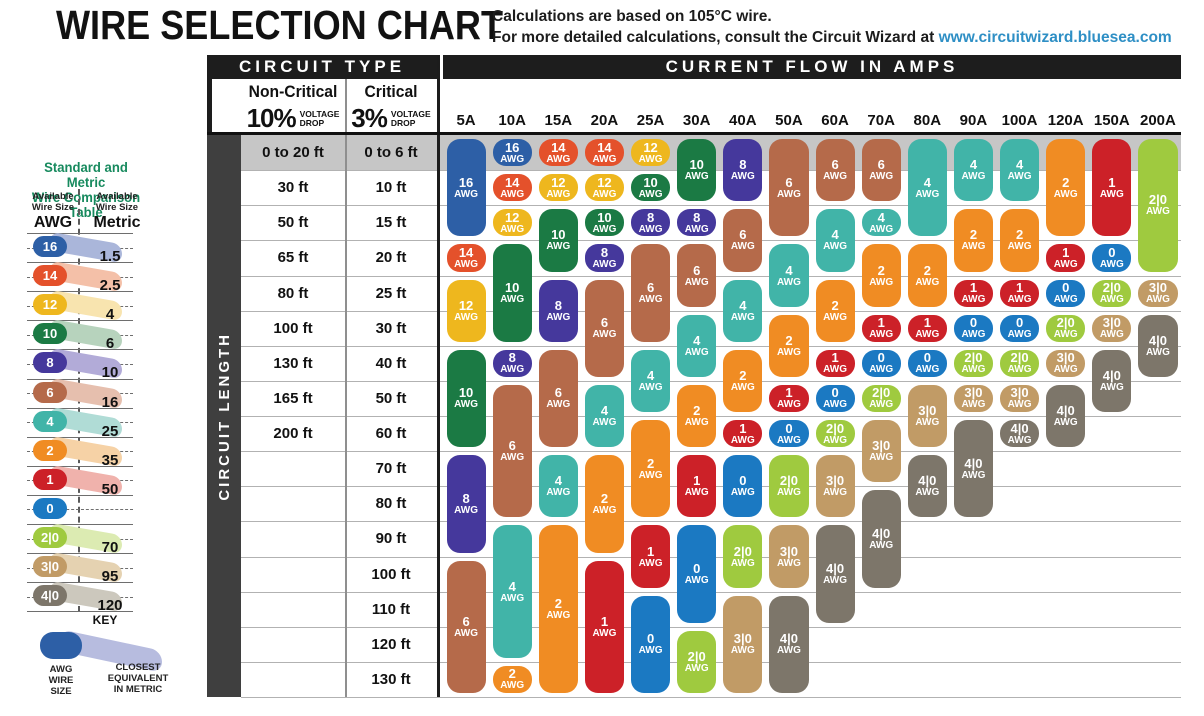 The height and width of the screenshot is (716, 1204). I want to click on non-critical-length-label: 80 ft, so click(293, 293).